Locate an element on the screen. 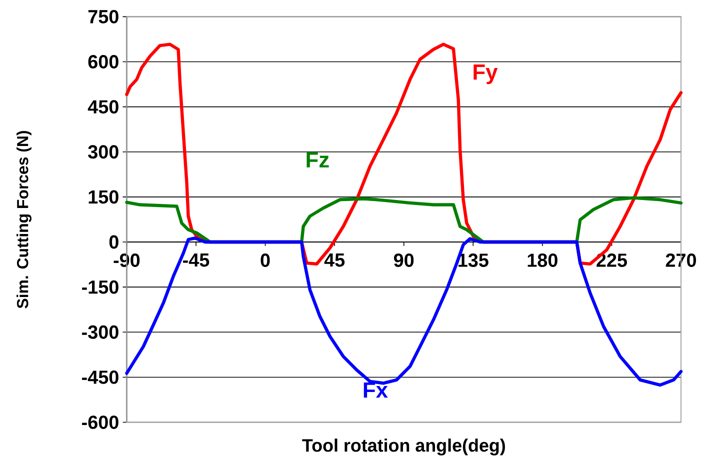 The image size is (702, 464). y-tick-label: -450 is located at coordinates (100, 377).